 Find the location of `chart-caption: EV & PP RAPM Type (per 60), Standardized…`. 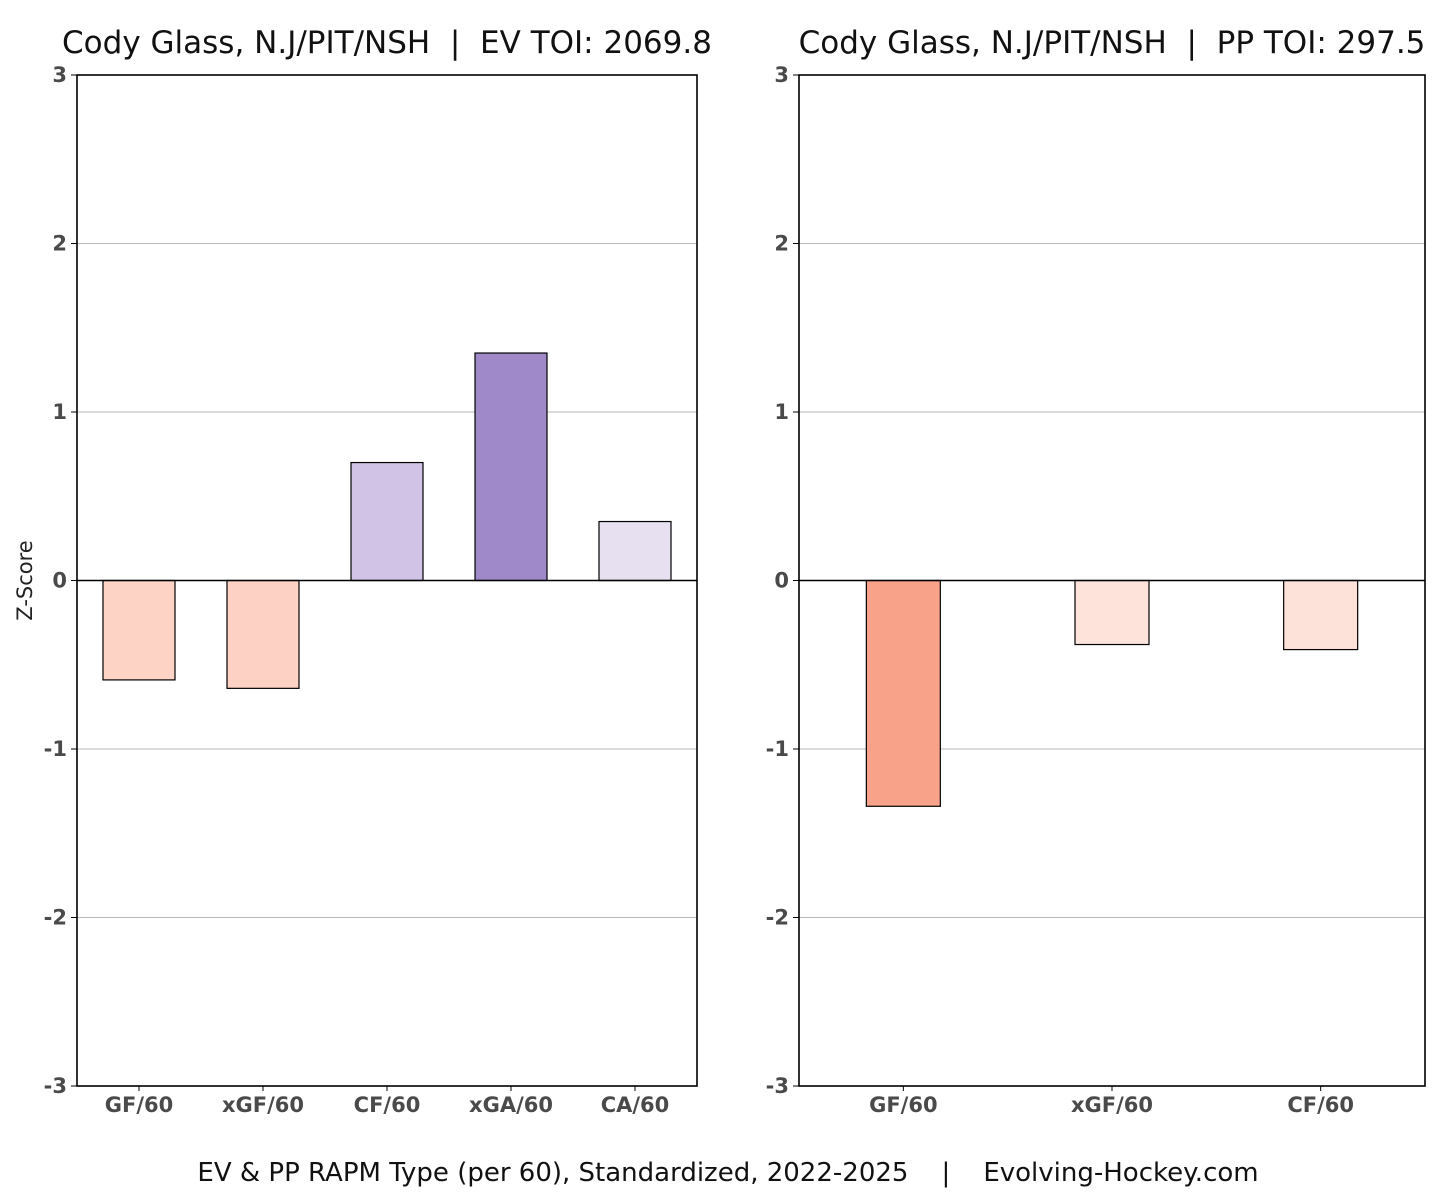

chart-caption: EV & PP RAPM Type (per 60), Standardized… is located at coordinates (727, 1173).